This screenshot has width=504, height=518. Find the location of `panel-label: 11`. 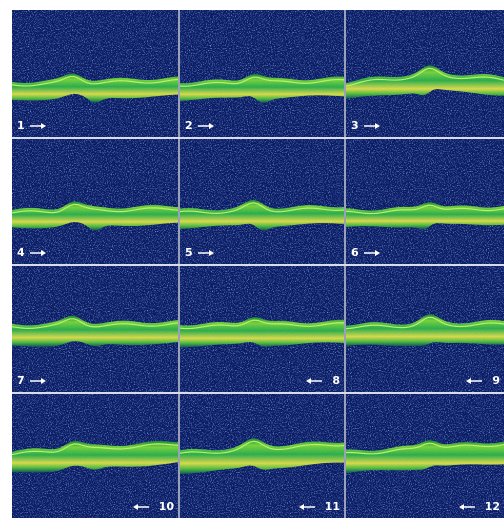

panel-label: 11 is located at coordinates (332, 506).